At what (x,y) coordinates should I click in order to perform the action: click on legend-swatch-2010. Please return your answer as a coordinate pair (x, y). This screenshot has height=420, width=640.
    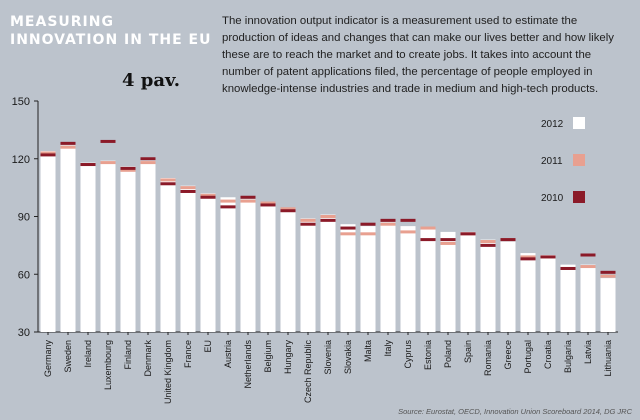
    Looking at the image, I should click on (579, 197).